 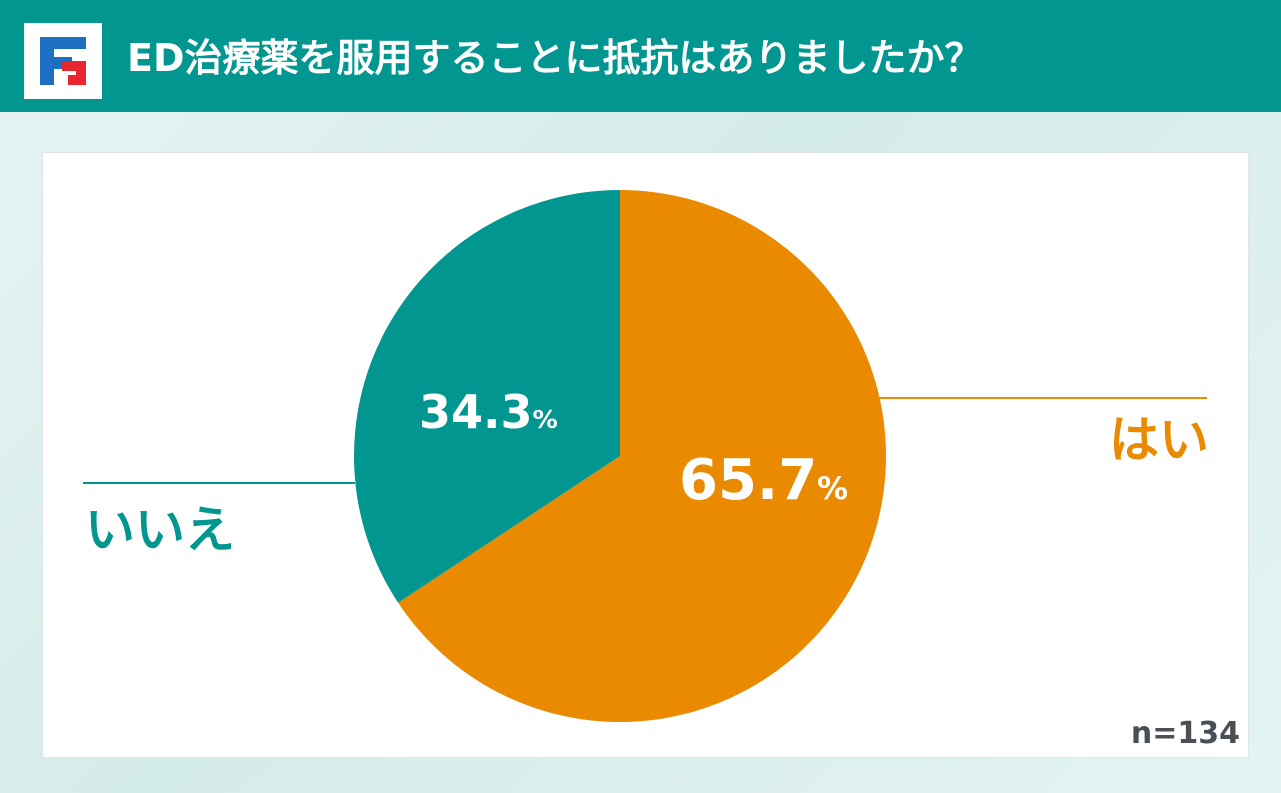 I want to click on sample-size-label: n=134, so click(x=1185, y=733).